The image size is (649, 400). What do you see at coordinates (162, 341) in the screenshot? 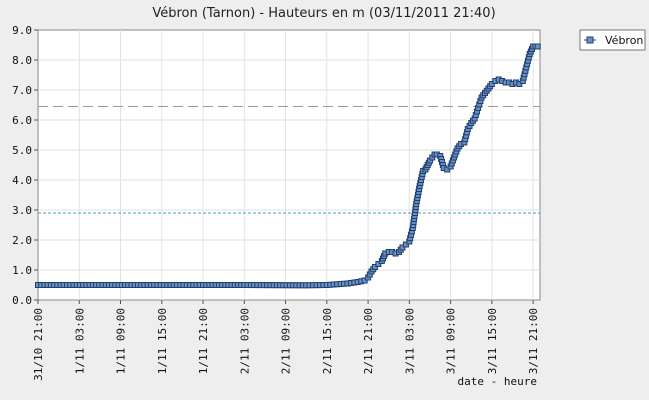
I see `x-tick-label: 1/11 15:00` at bounding box center [162, 341].